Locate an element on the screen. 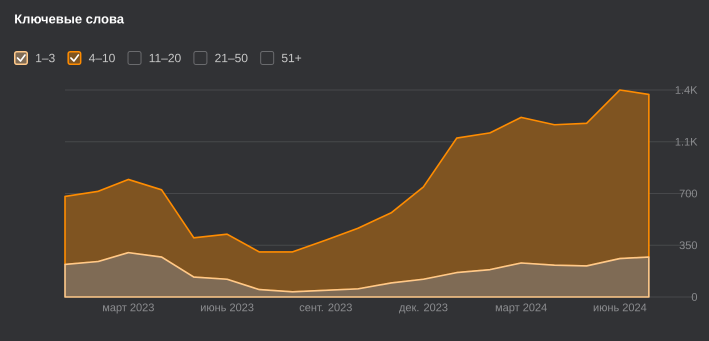 The height and width of the screenshot is (341, 709). legend-label: 4–10 is located at coordinates (101, 58).